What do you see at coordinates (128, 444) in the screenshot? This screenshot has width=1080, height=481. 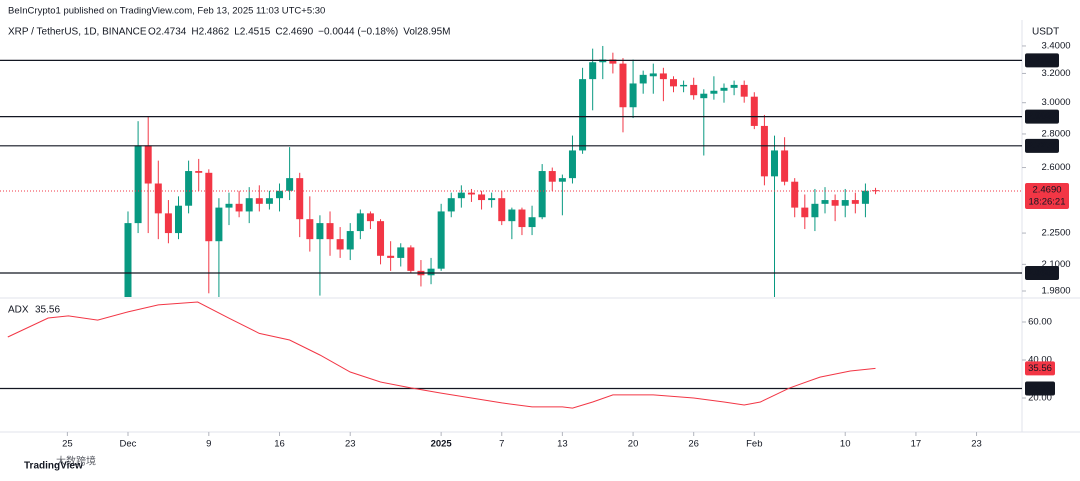 I see `x-tick-label: Dec` at bounding box center [128, 444].